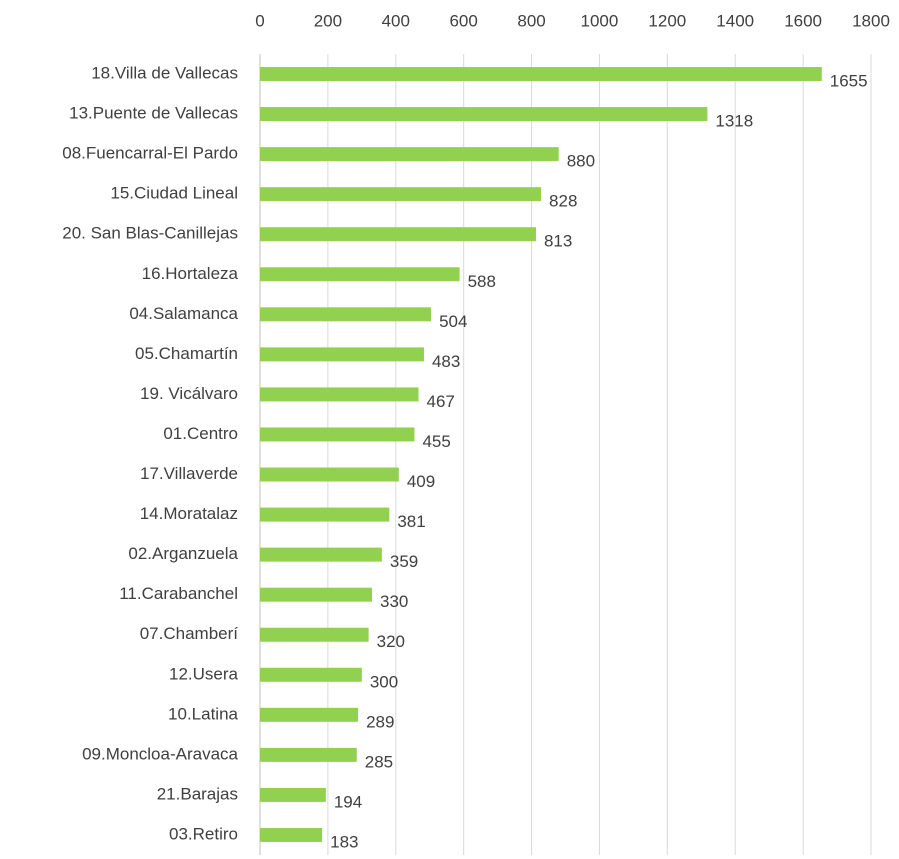  What do you see at coordinates (394, 601) in the screenshot?
I see `data-label: 330` at bounding box center [394, 601].